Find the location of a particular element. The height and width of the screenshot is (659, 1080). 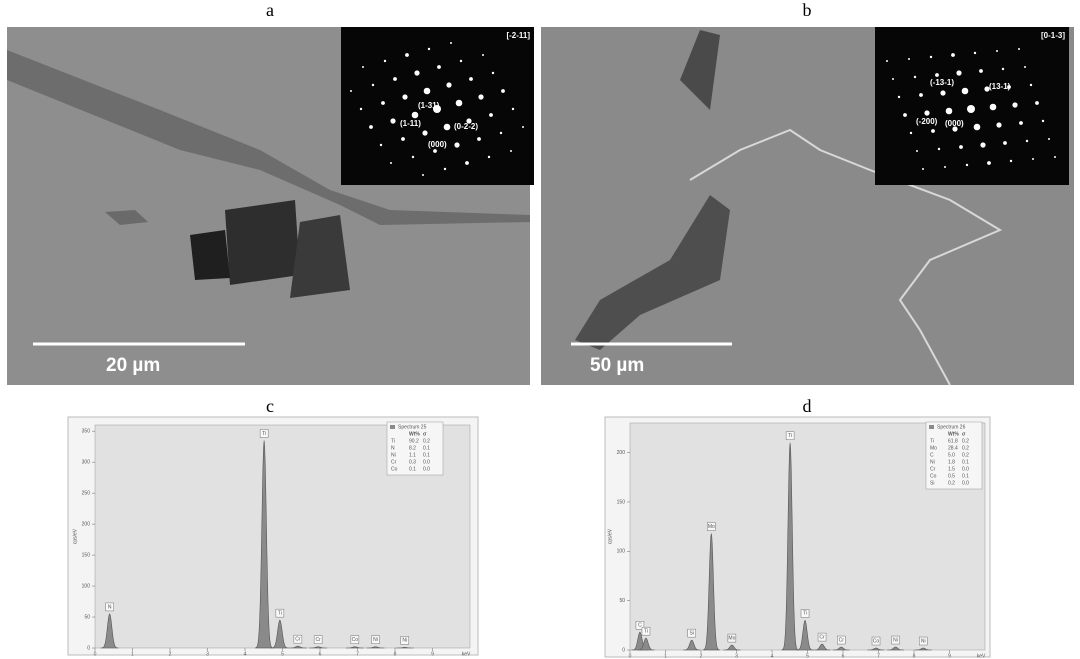

x-tick-label: 8 is located at coordinates (395, 654).